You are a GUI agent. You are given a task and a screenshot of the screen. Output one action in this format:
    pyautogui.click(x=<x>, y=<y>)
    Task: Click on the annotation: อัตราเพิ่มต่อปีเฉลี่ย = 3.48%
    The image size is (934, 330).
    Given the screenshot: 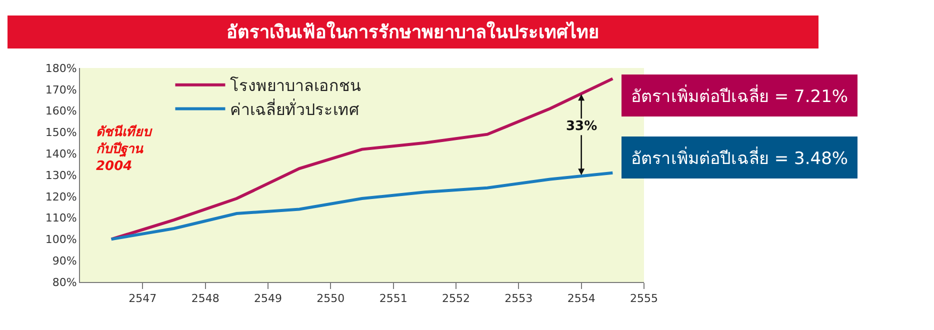 What is the action you would take?
    pyautogui.click(x=739, y=157)
    